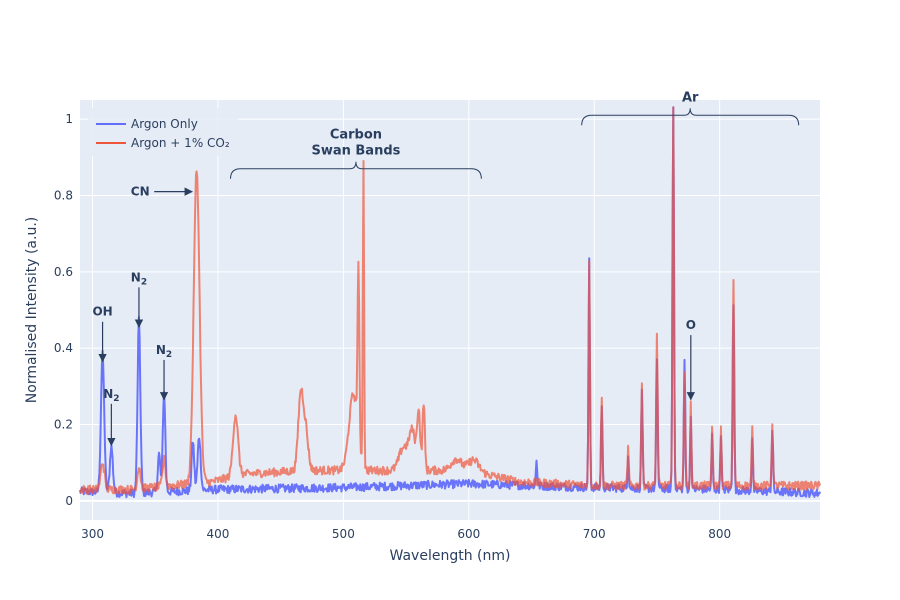  What do you see at coordinates (63, 348) in the screenshot?
I see `y-tick-label: 0.4` at bounding box center [63, 348].